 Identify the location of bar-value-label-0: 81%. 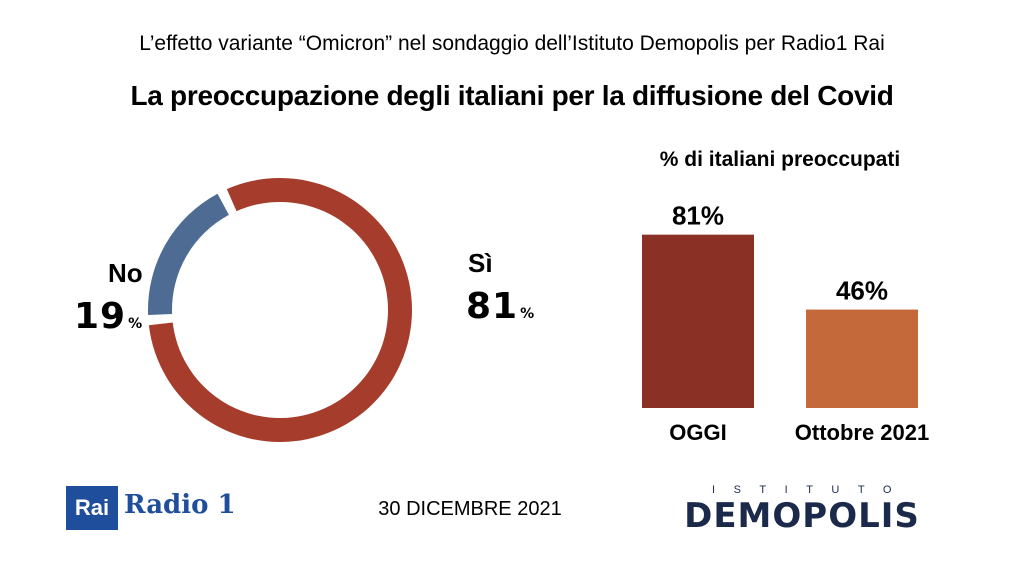
(698, 216).